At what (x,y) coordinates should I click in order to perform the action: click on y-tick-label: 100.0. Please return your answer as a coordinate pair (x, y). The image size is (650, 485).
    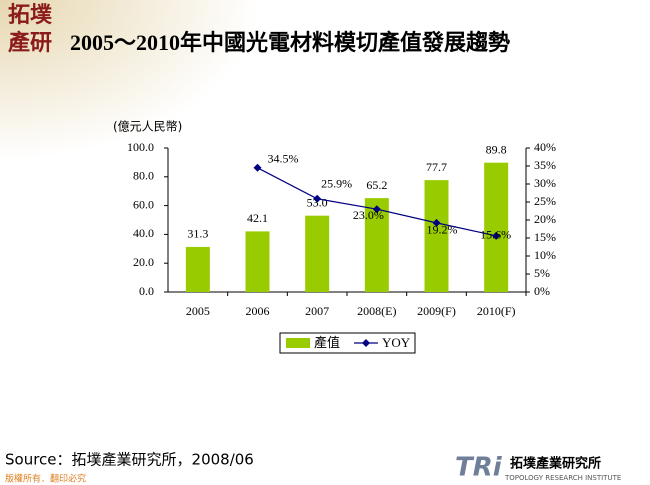
    Looking at the image, I should click on (140, 147).